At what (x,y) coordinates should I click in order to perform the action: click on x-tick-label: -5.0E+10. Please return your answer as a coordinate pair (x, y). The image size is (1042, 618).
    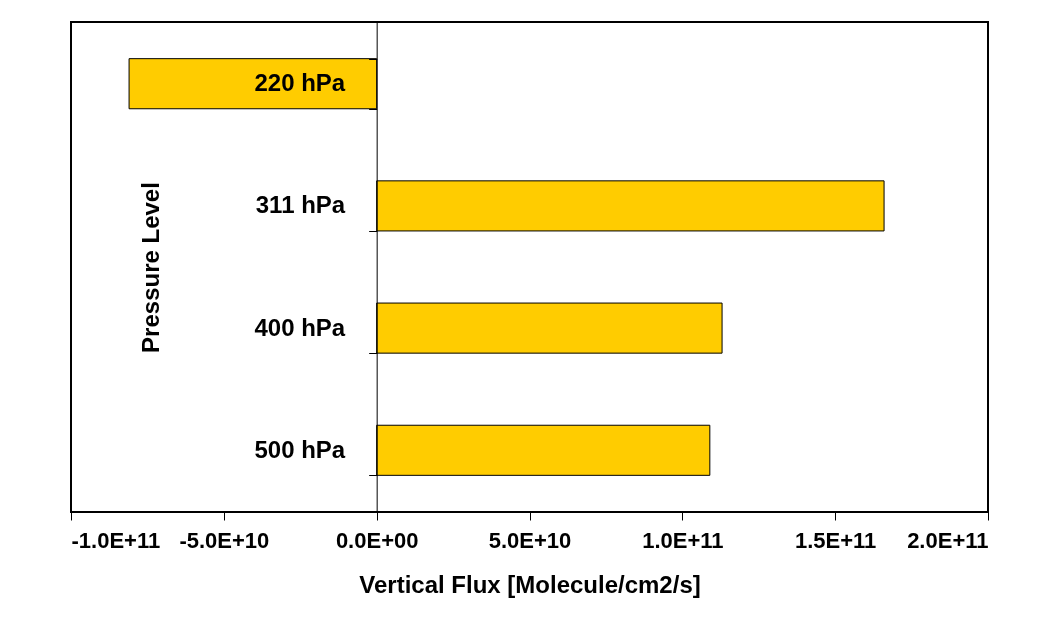
    Looking at the image, I should click on (224, 540).